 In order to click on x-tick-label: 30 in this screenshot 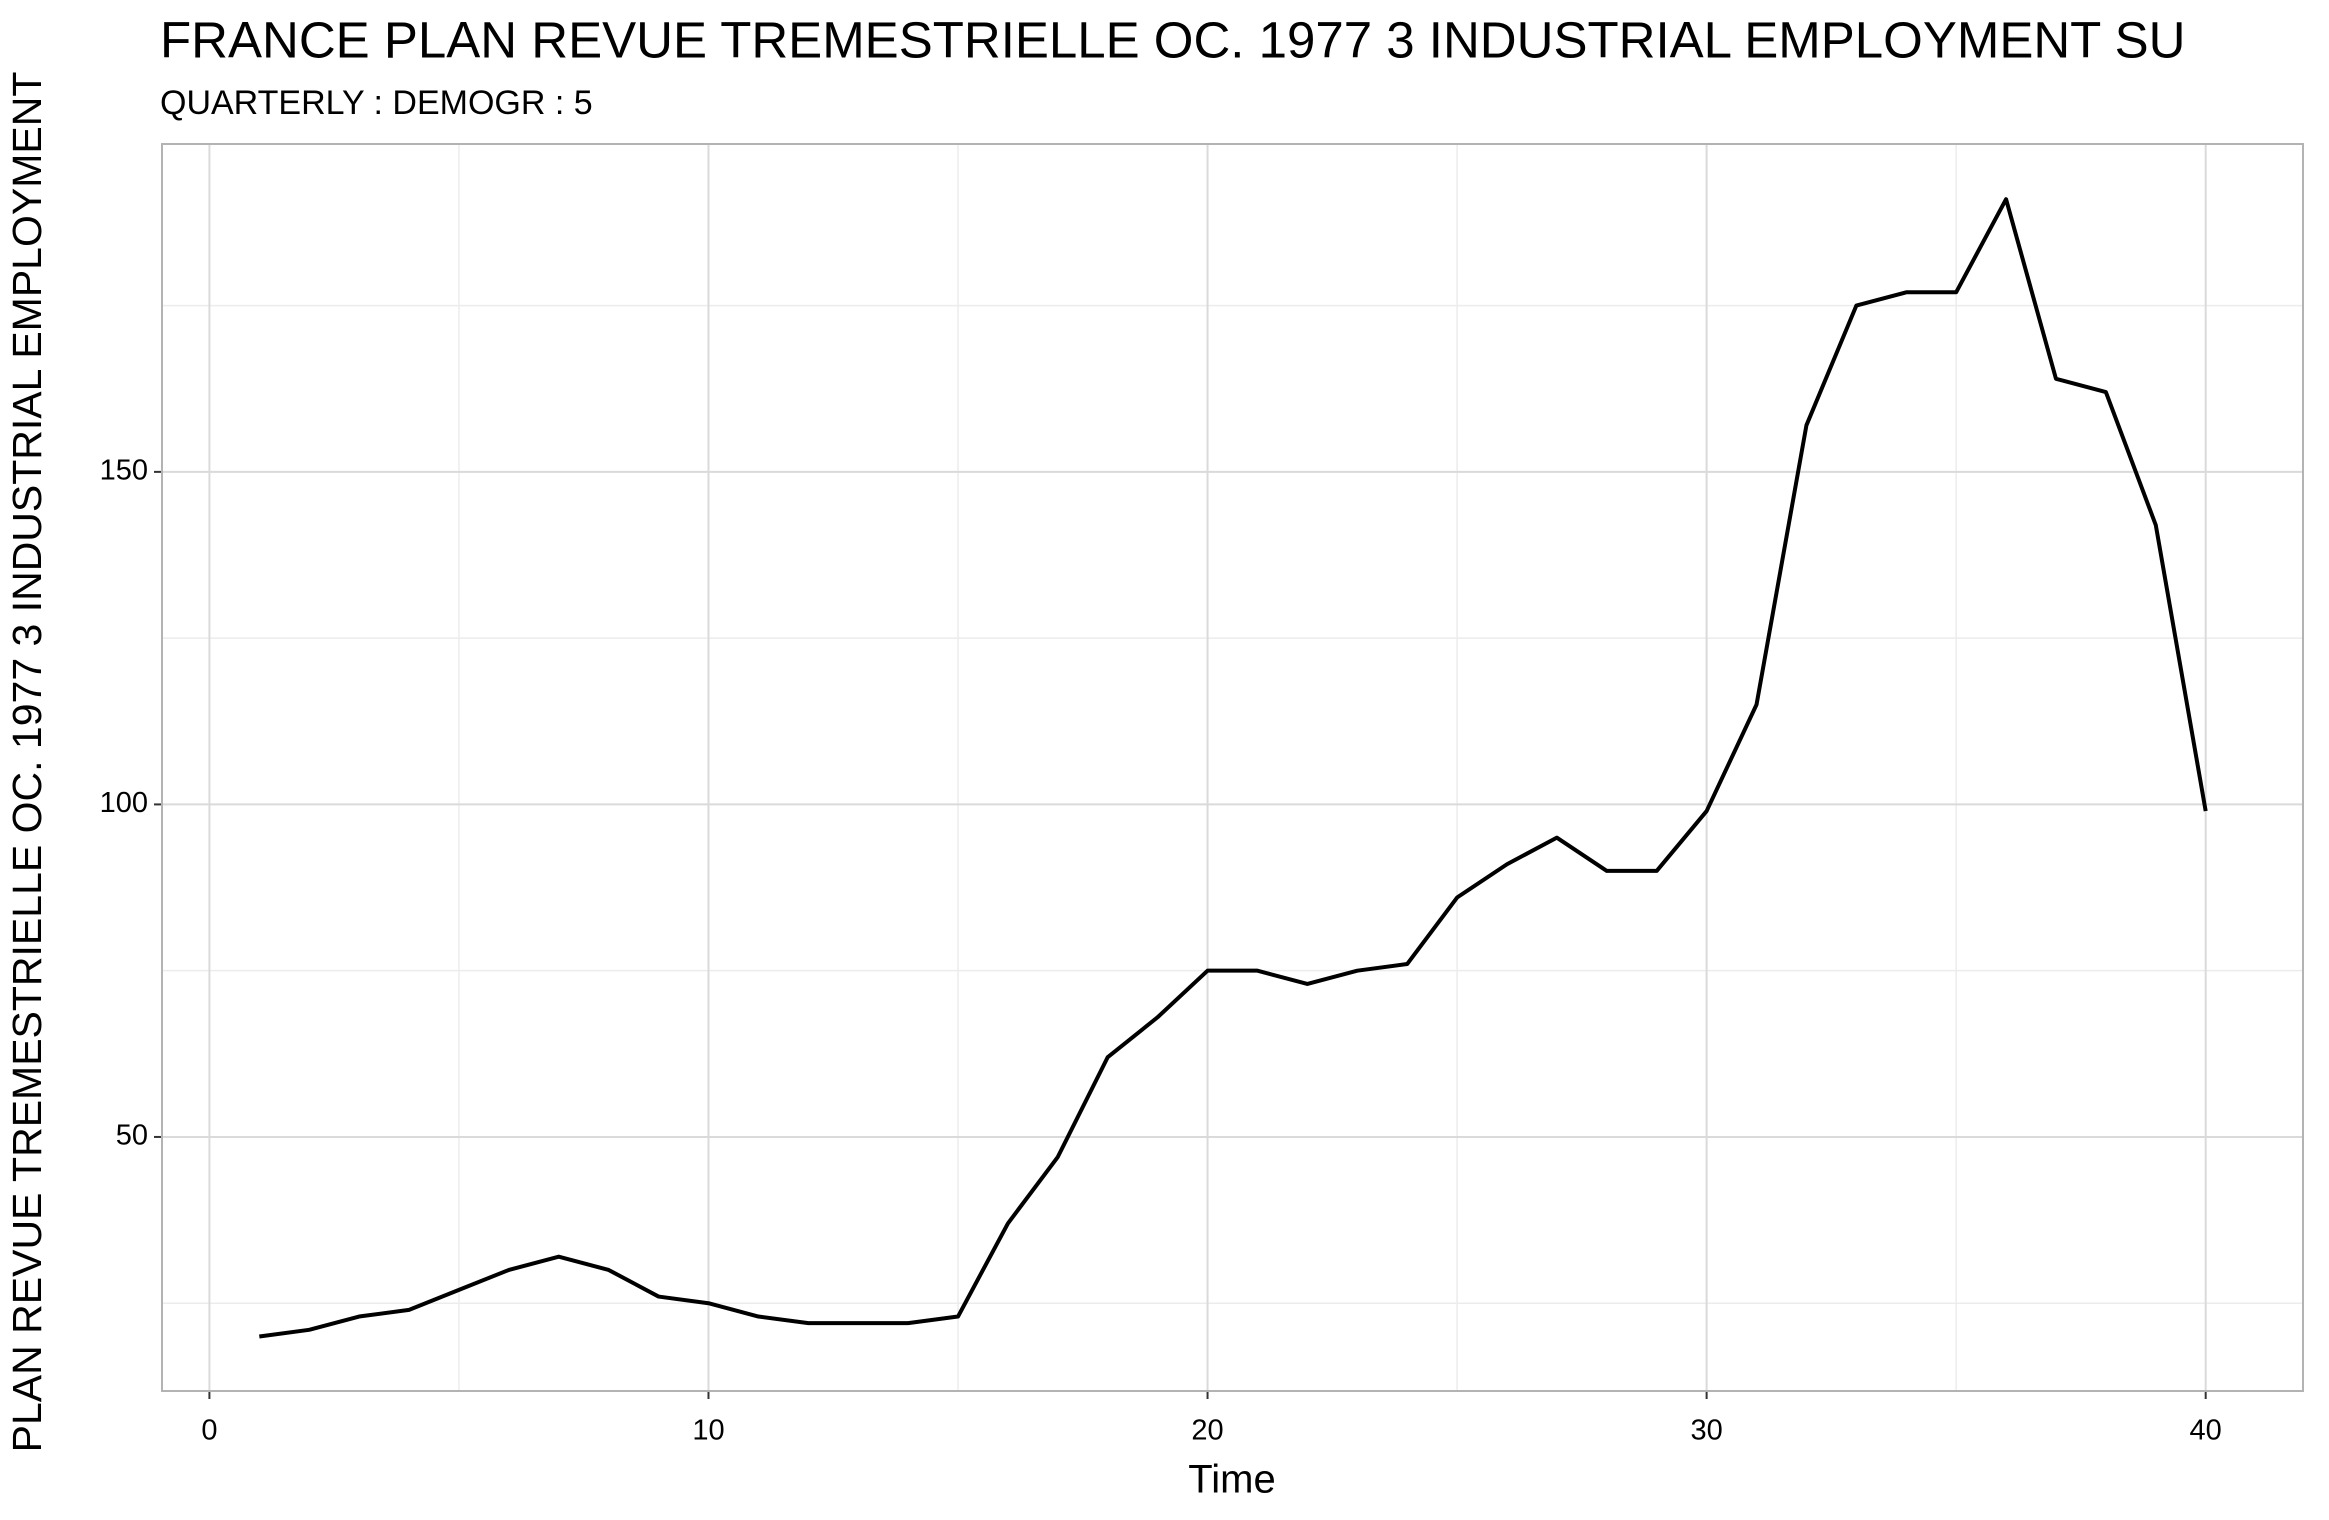, I will do `click(1706, 1431)`.